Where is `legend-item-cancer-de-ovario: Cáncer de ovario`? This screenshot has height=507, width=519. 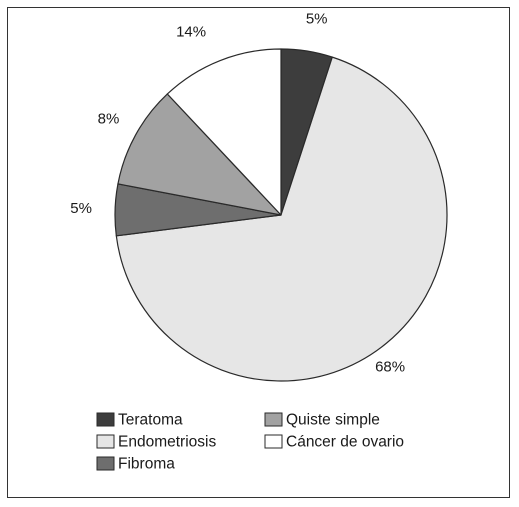 legend-item-cancer-de-ovario: Cáncer de ovario is located at coordinates (334, 442).